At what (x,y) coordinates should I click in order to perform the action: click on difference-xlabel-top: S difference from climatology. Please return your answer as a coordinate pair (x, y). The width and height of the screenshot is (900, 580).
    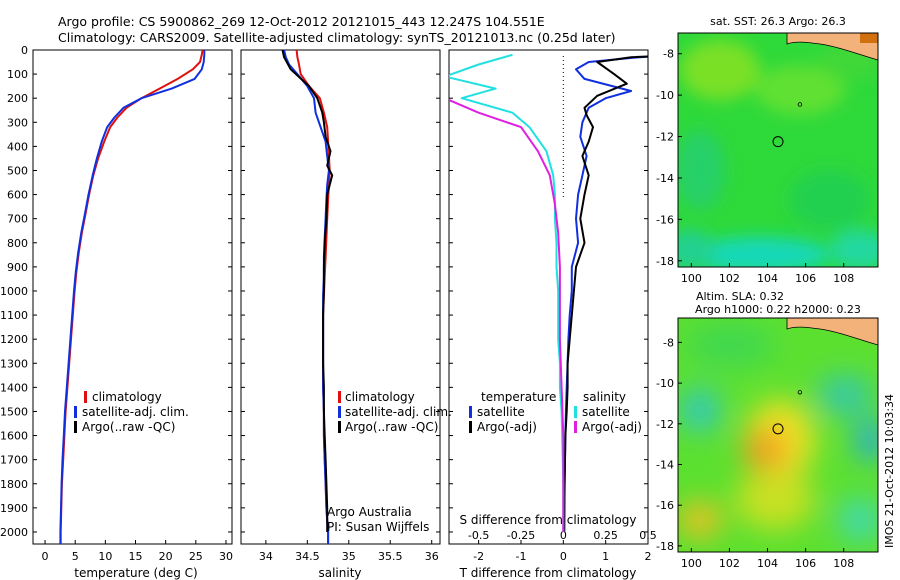
    Looking at the image, I should click on (548, 520).